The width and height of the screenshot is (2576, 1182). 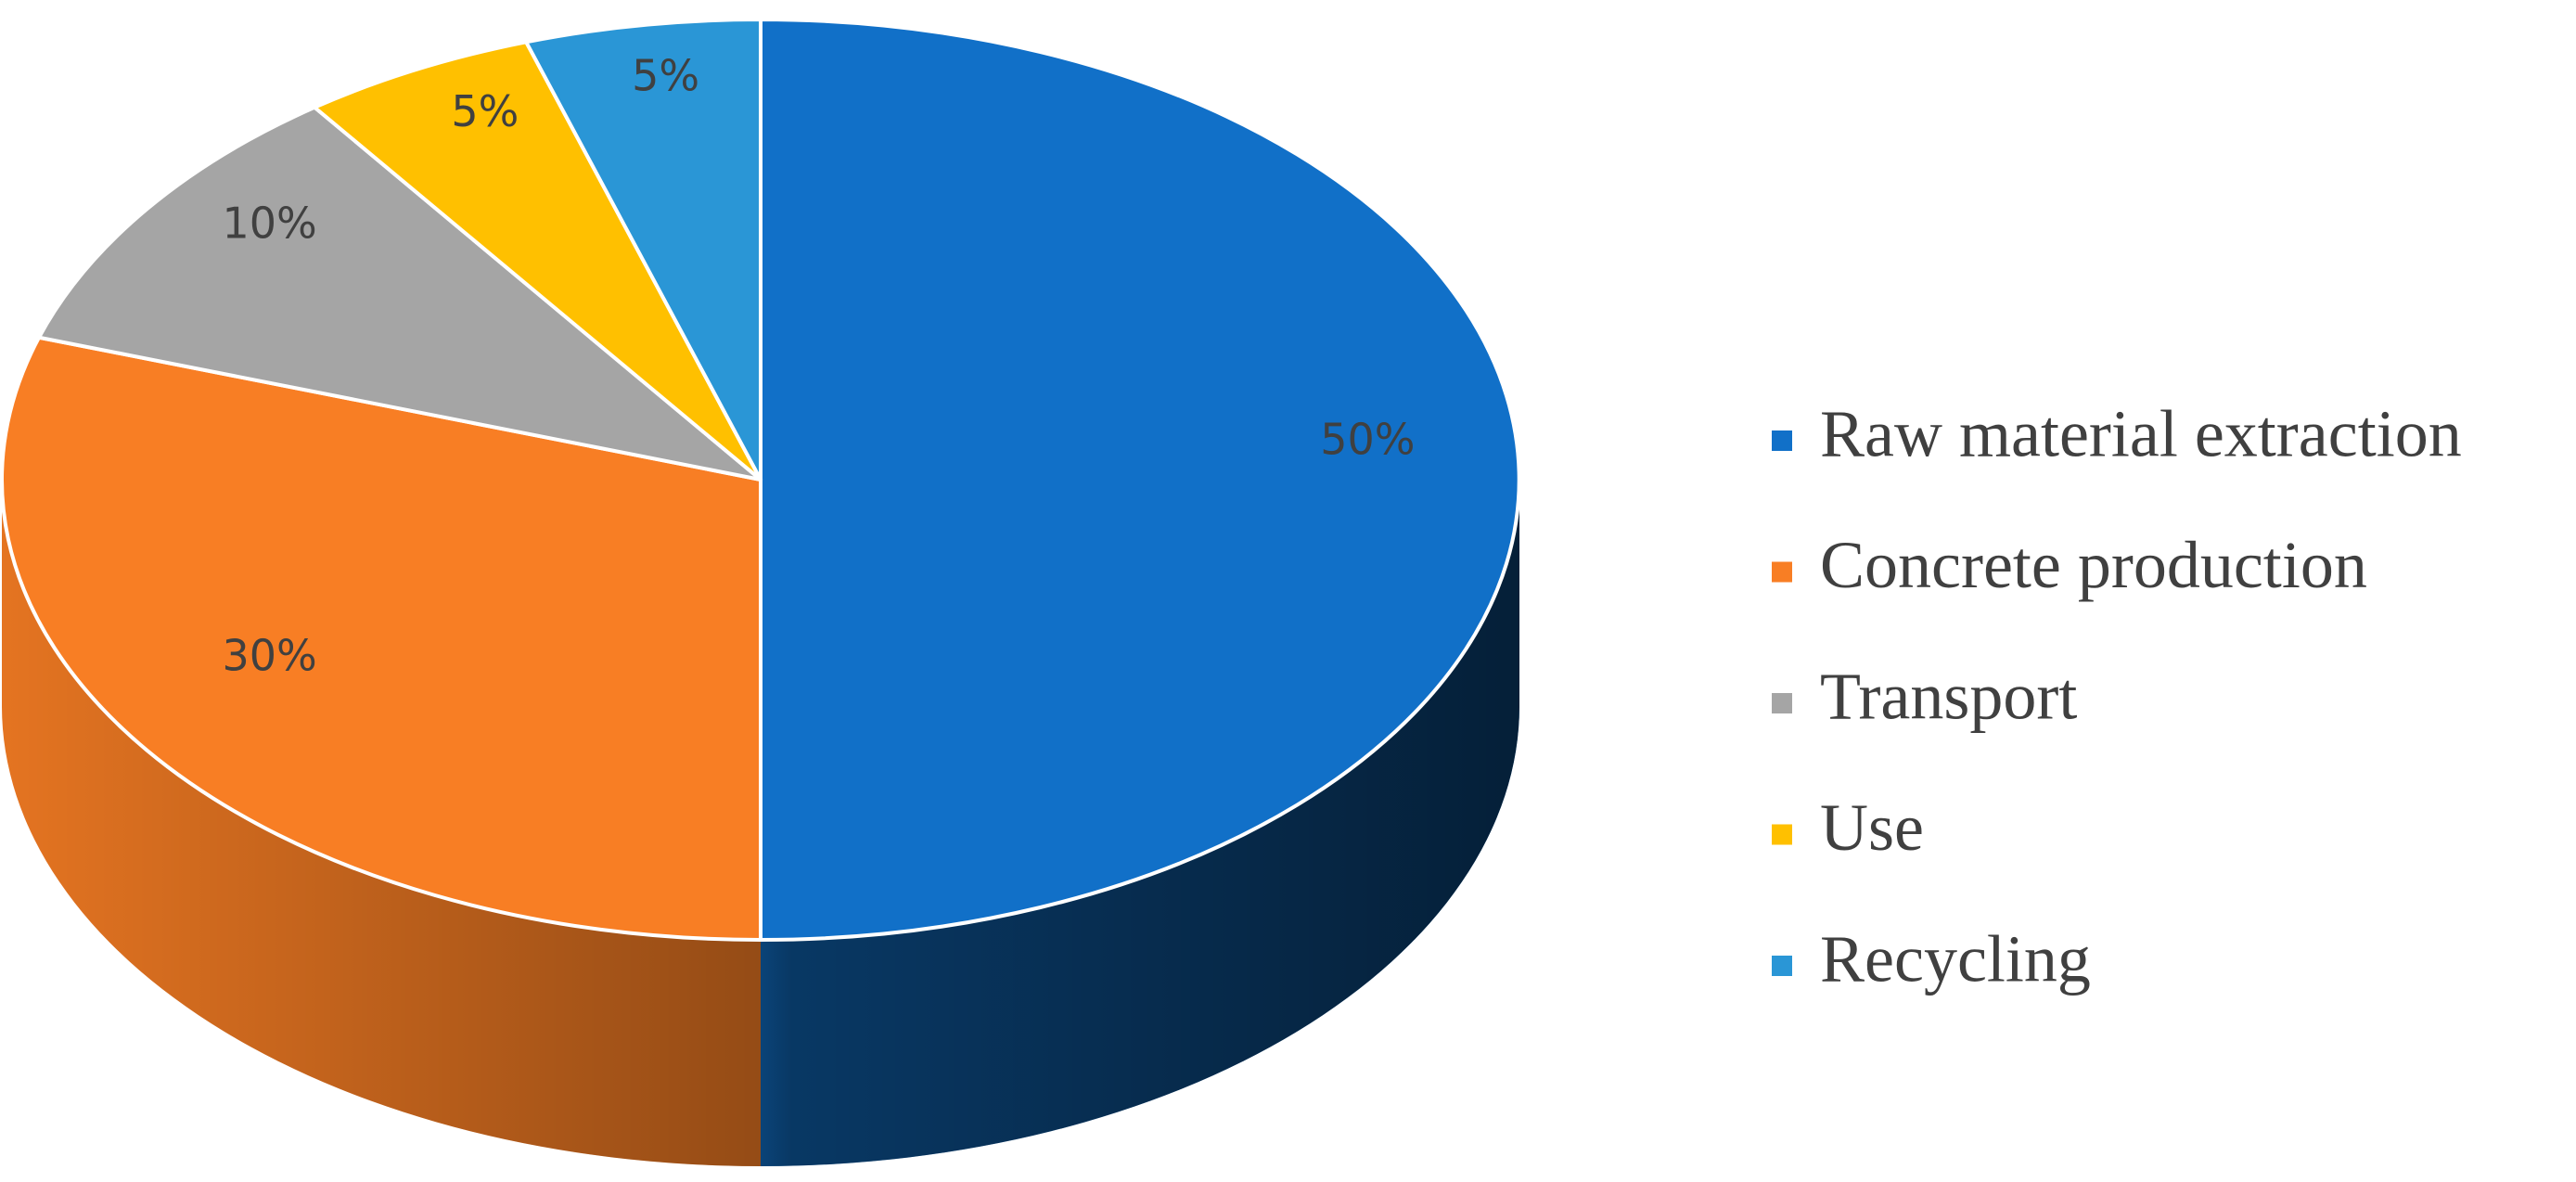 I want to click on legend-label: Raw material extraction, so click(x=2141, y=434).